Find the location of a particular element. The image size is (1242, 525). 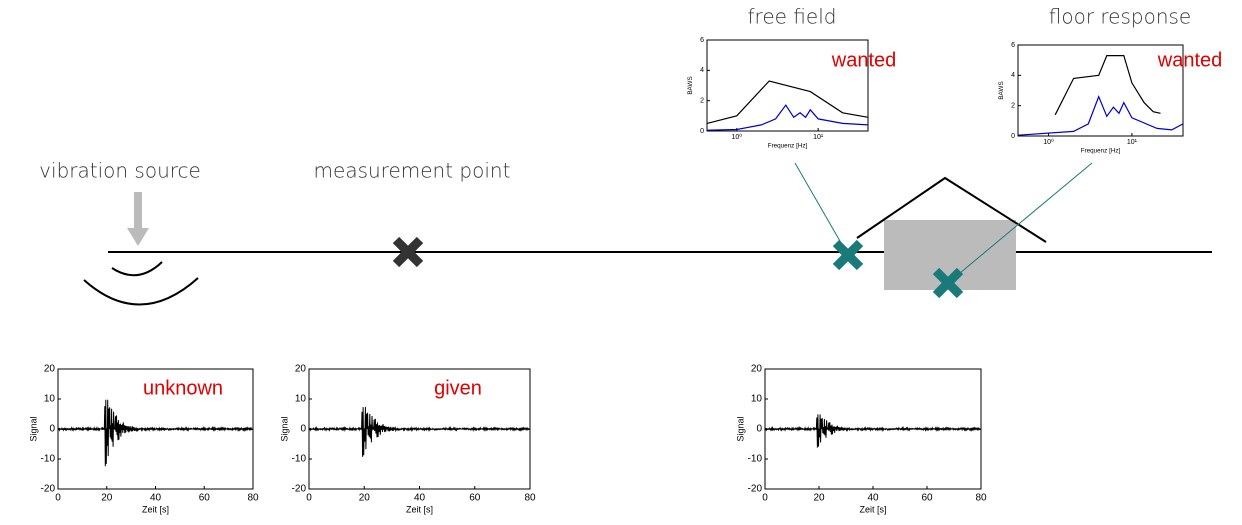

marker-floor is located at coordinates (948, 283).